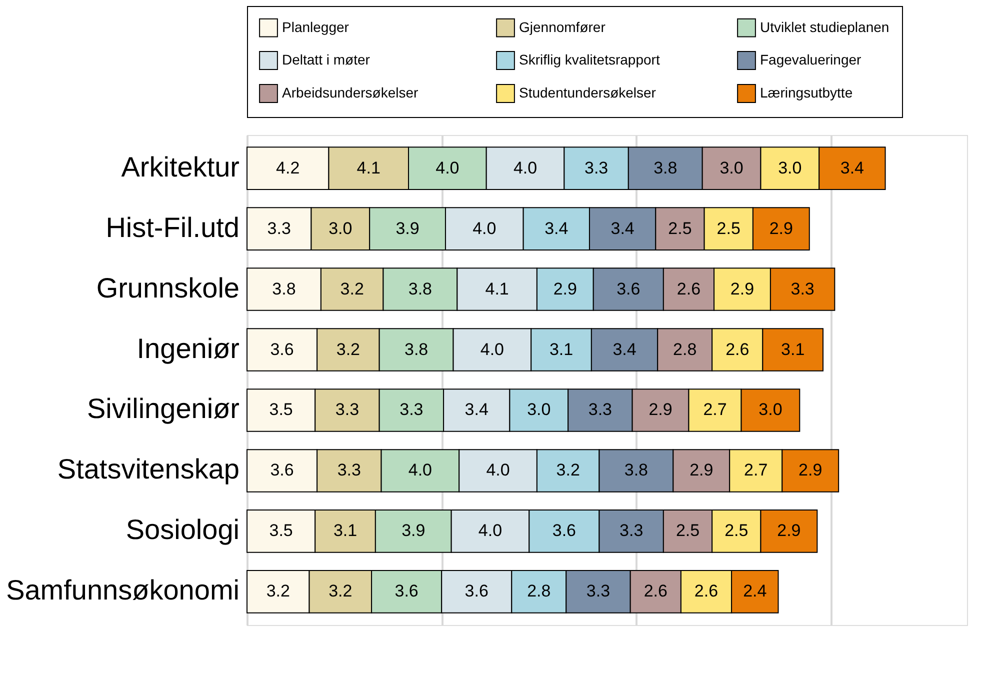 This screenshot has width=992, height=686. I want to click on y-tick-label: Sivilingeniør, so click(163, 408).